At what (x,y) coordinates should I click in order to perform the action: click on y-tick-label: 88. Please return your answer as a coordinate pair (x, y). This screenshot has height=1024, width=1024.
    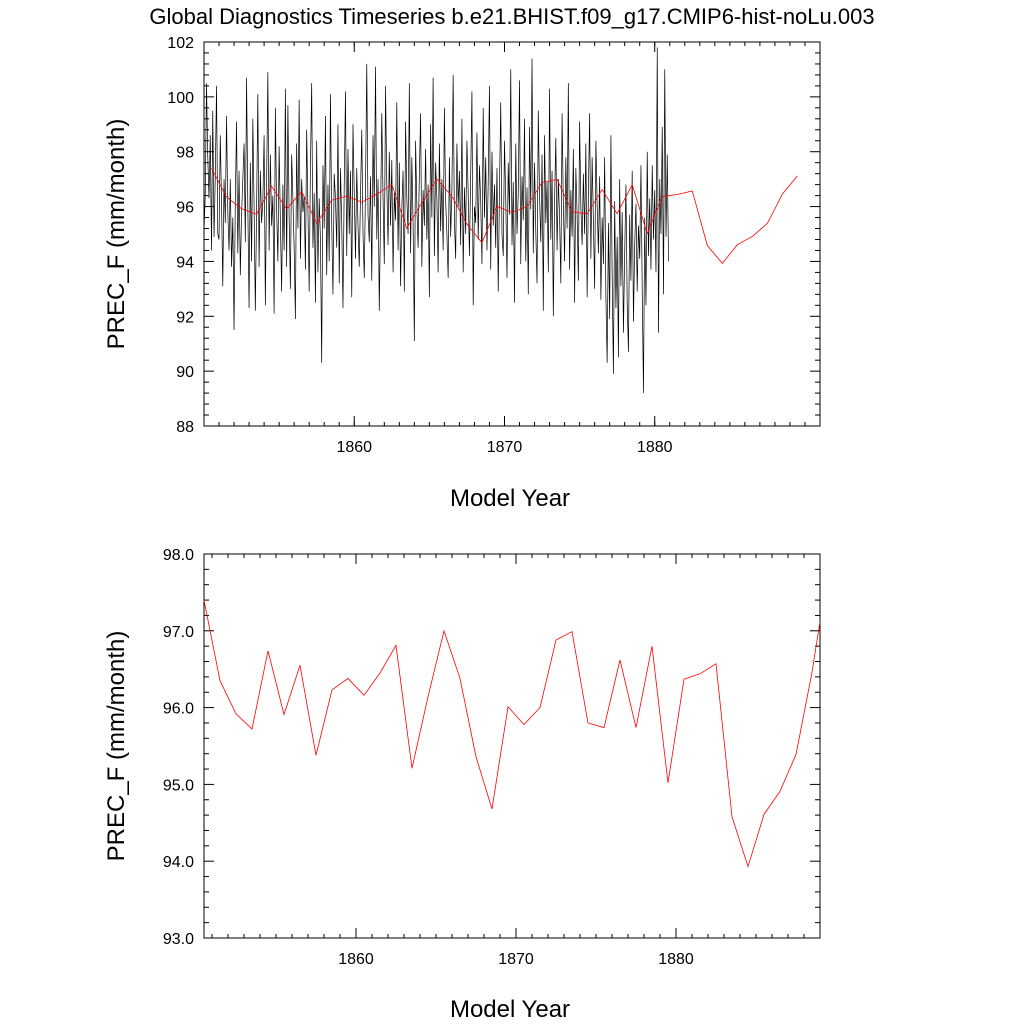
    Looking at the image, I should click on (185, 427).